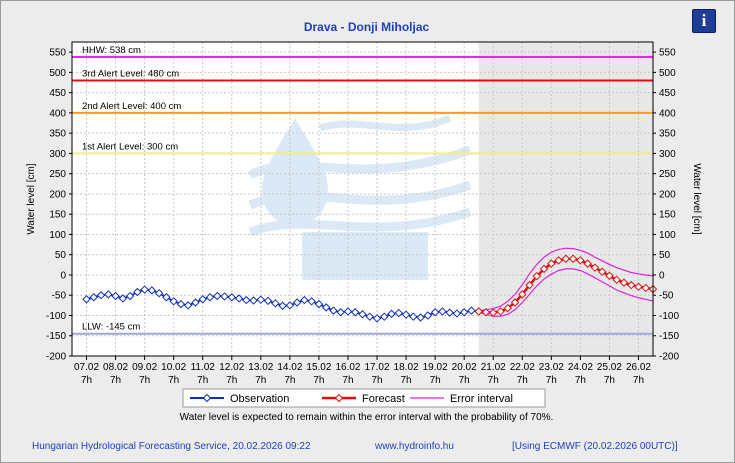 The height and width of the screenshot is (463, 735). I want to click on y-tick-label-right: 50, so click(665, 255).